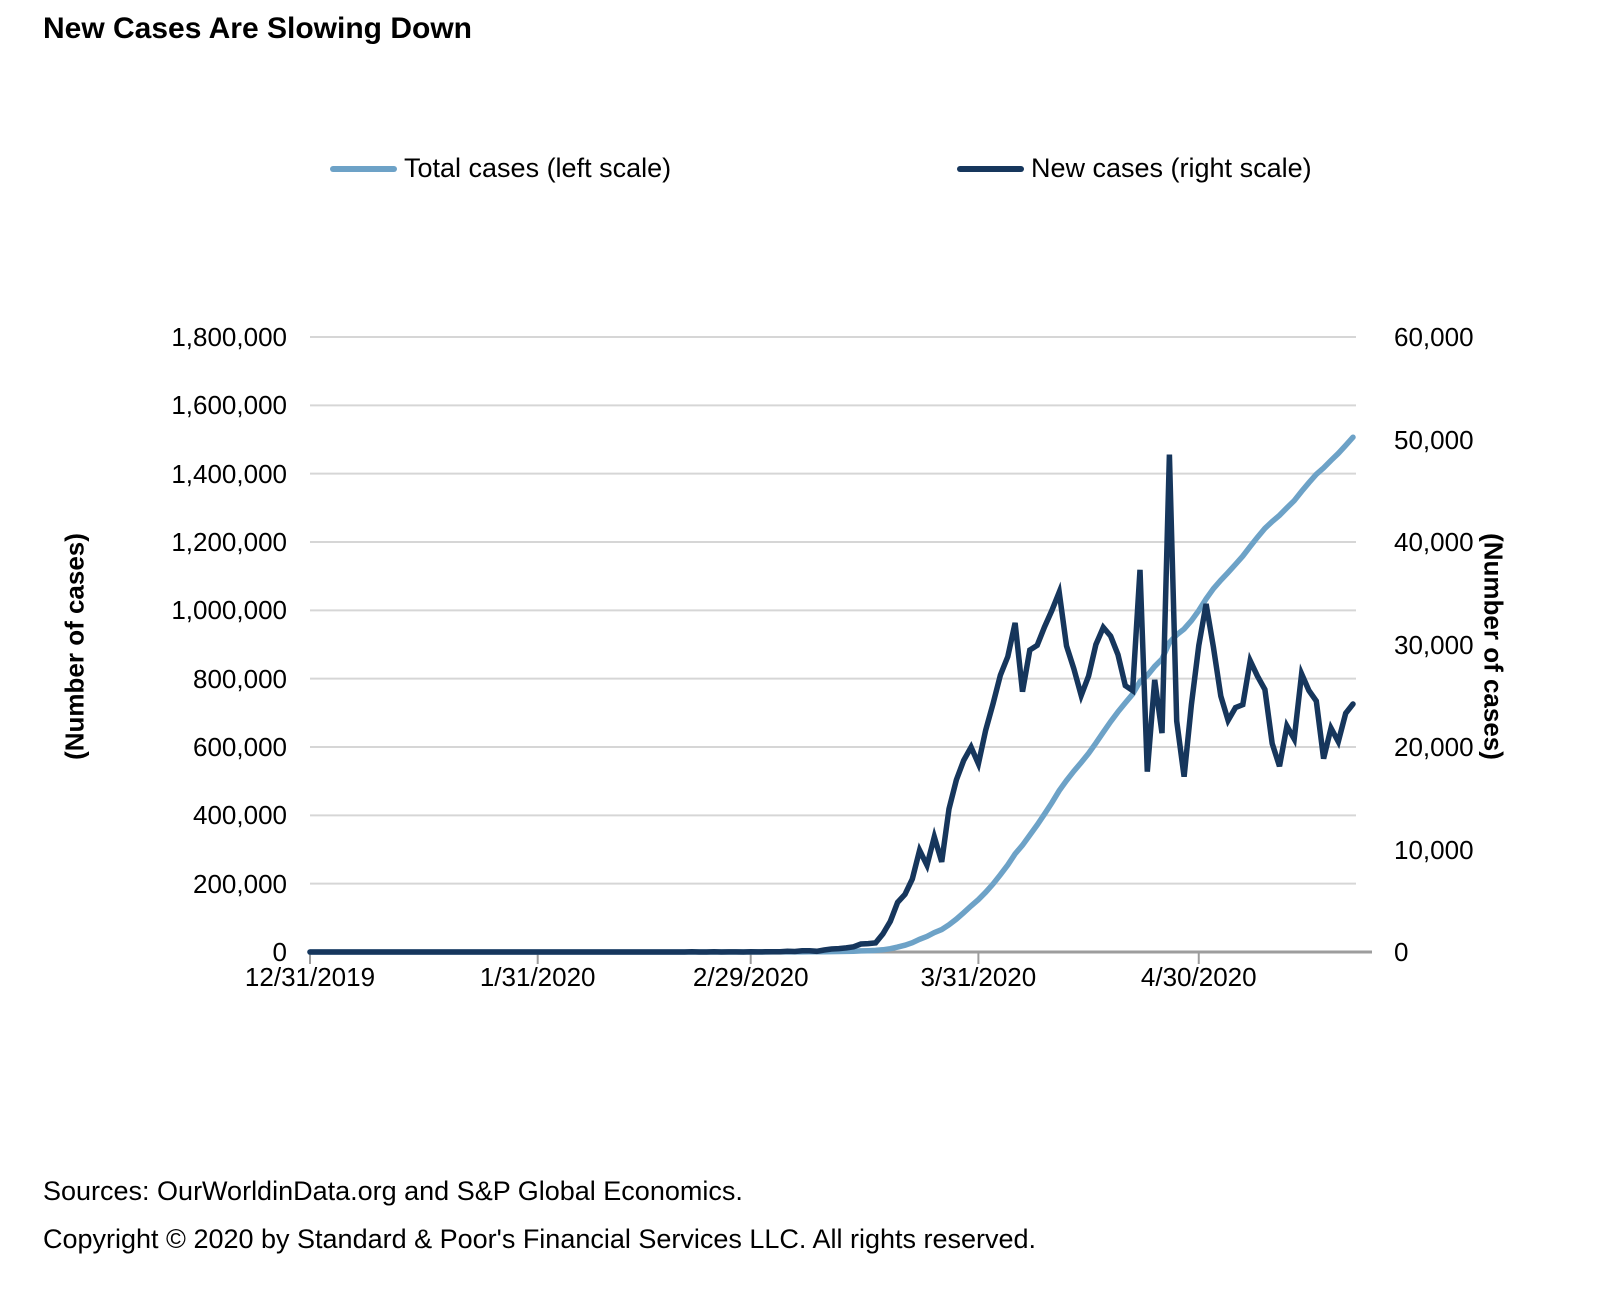 Image resolution: width=1598 pixels, height=1292 pixels. What do you see at coordinates (229, 473) in the screenshot?
I see `left-axis-tick-label: 1,400,000` at bounding box center [229, 473].